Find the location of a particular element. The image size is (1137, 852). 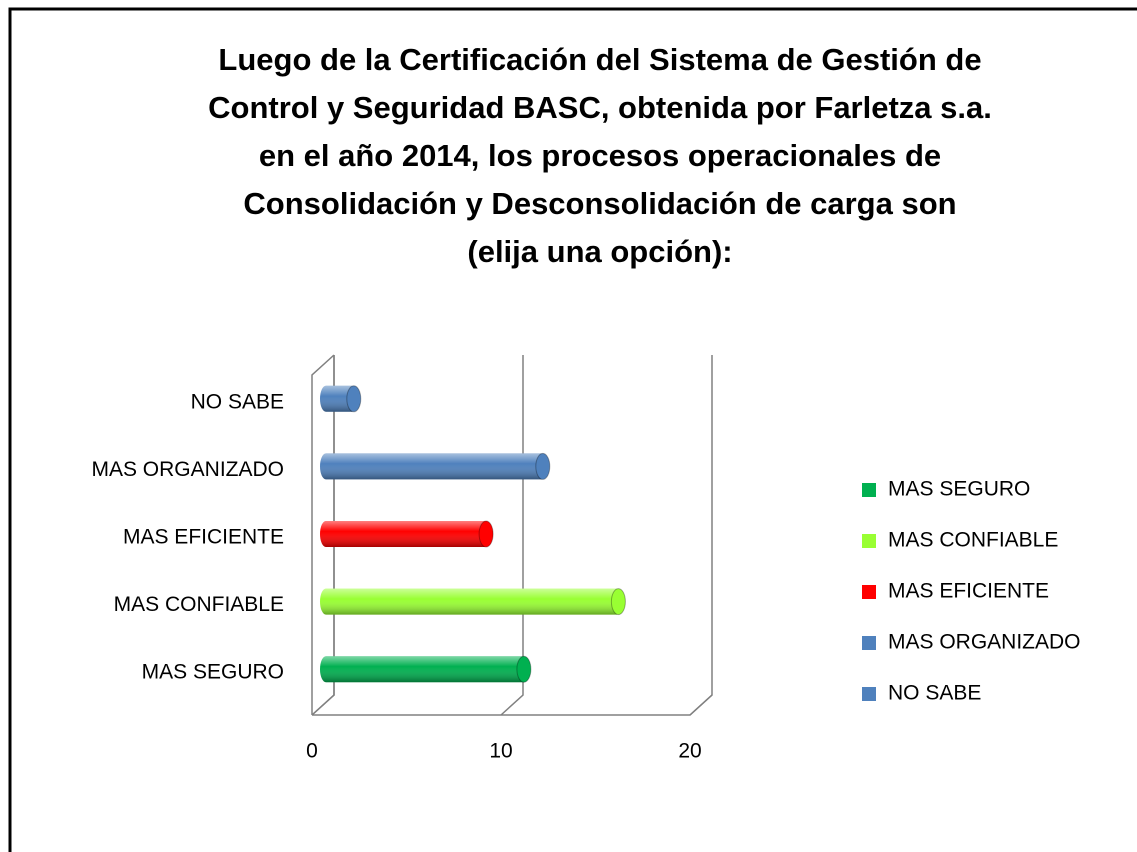

x-tick-label: 0 is located at coordinates (312, 751).